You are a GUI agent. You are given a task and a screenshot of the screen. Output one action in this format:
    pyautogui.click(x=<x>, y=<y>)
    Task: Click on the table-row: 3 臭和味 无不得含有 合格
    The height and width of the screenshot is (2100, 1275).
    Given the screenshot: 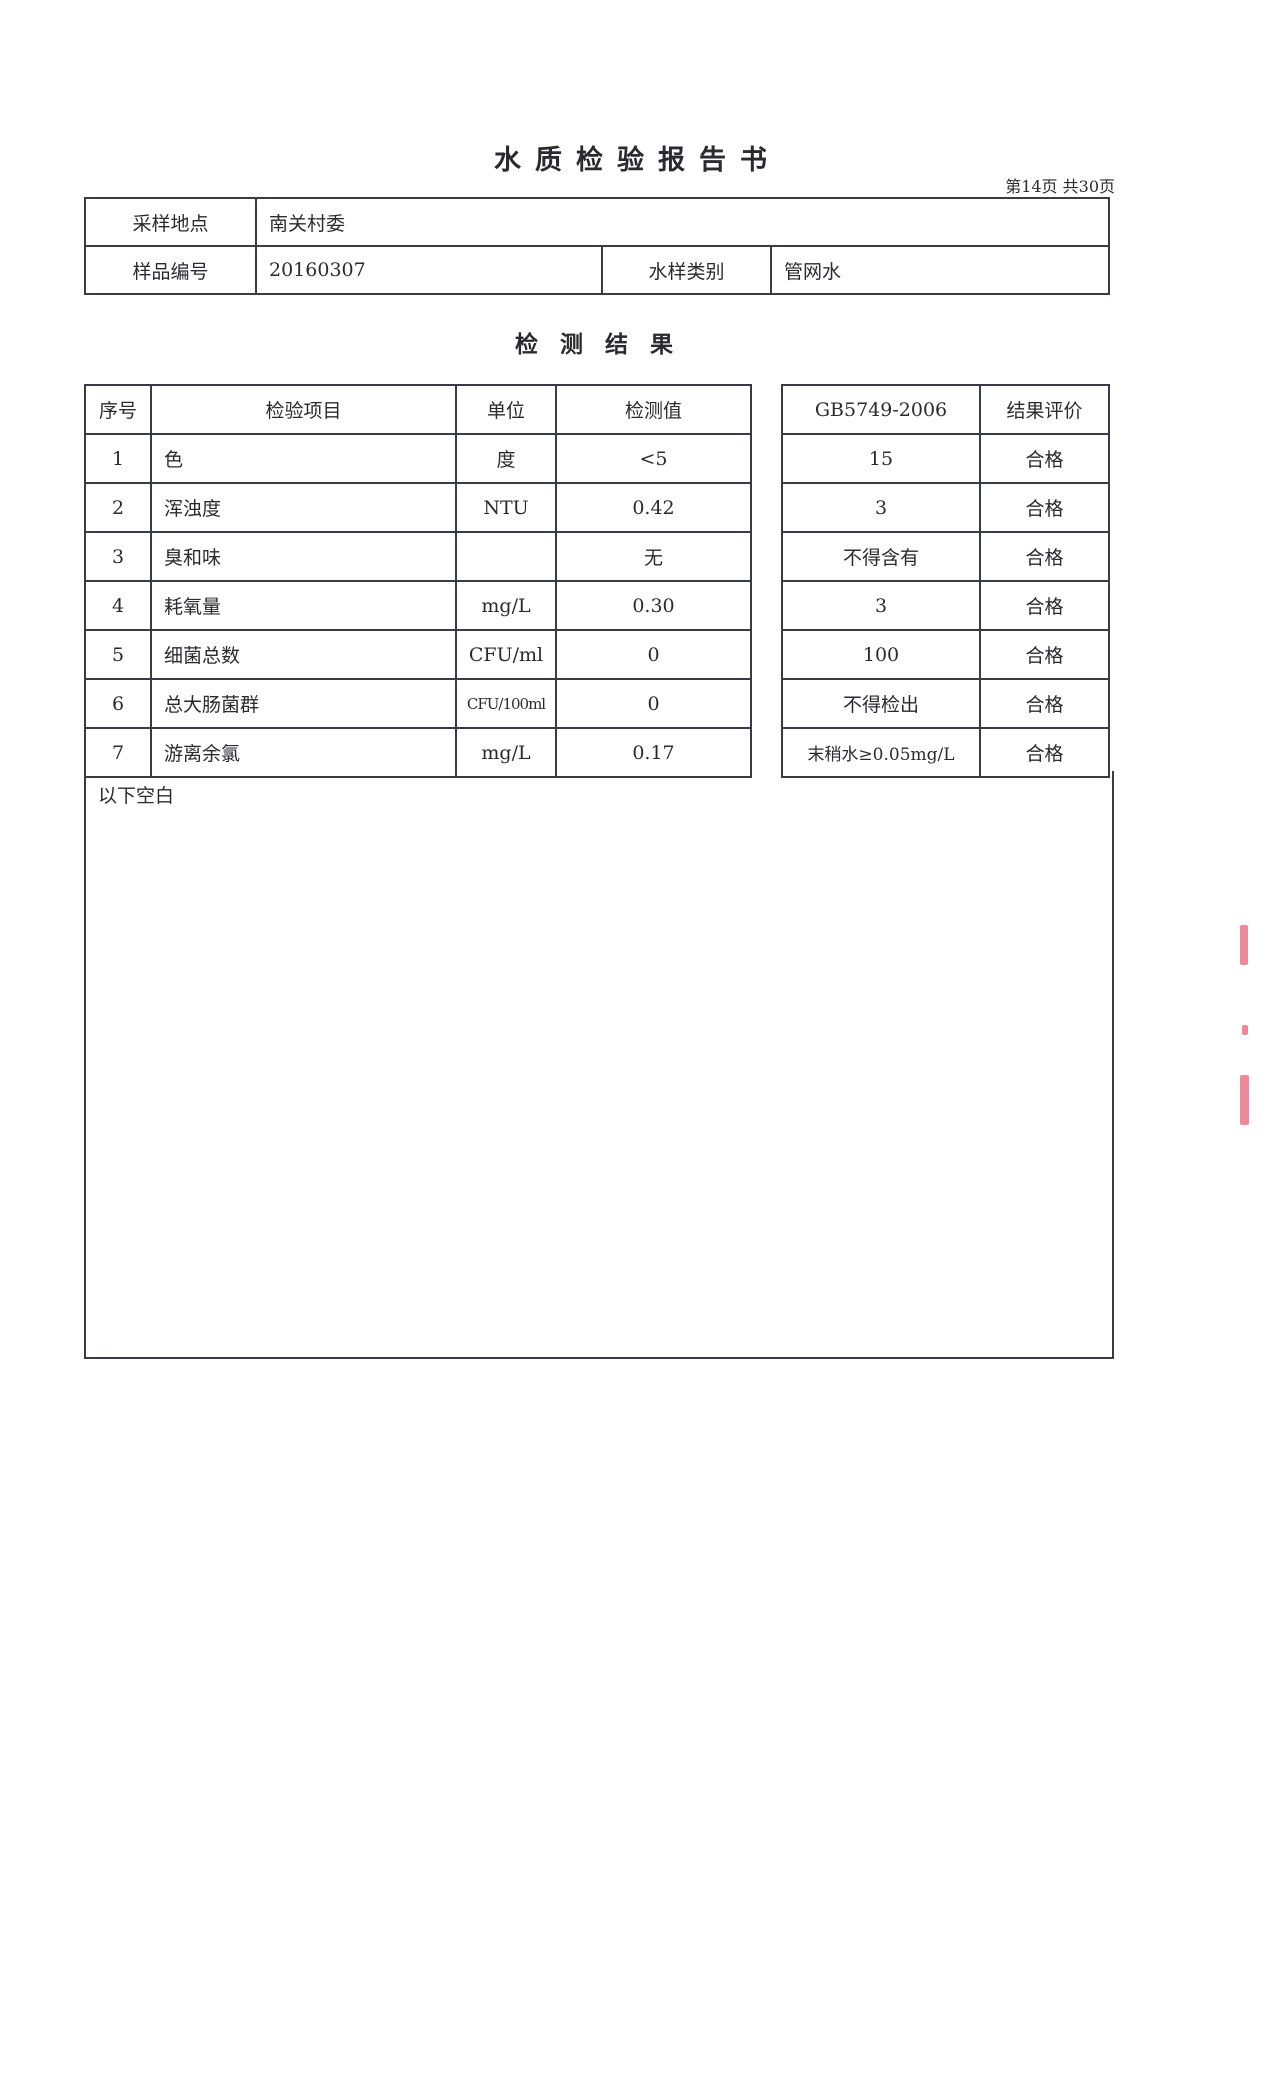 What is the action you would take?
    pyautogui.click(x=597, y=556)
    